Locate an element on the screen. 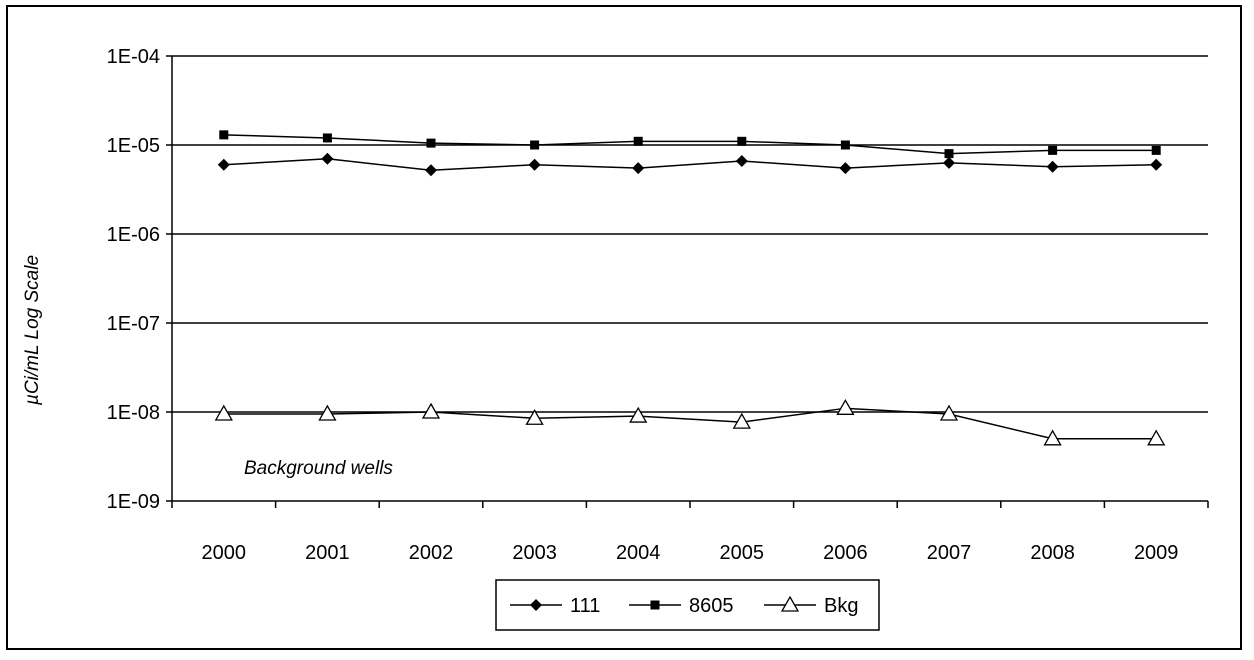  x-tick-label: 2005 is located at coordinates (742, 553).